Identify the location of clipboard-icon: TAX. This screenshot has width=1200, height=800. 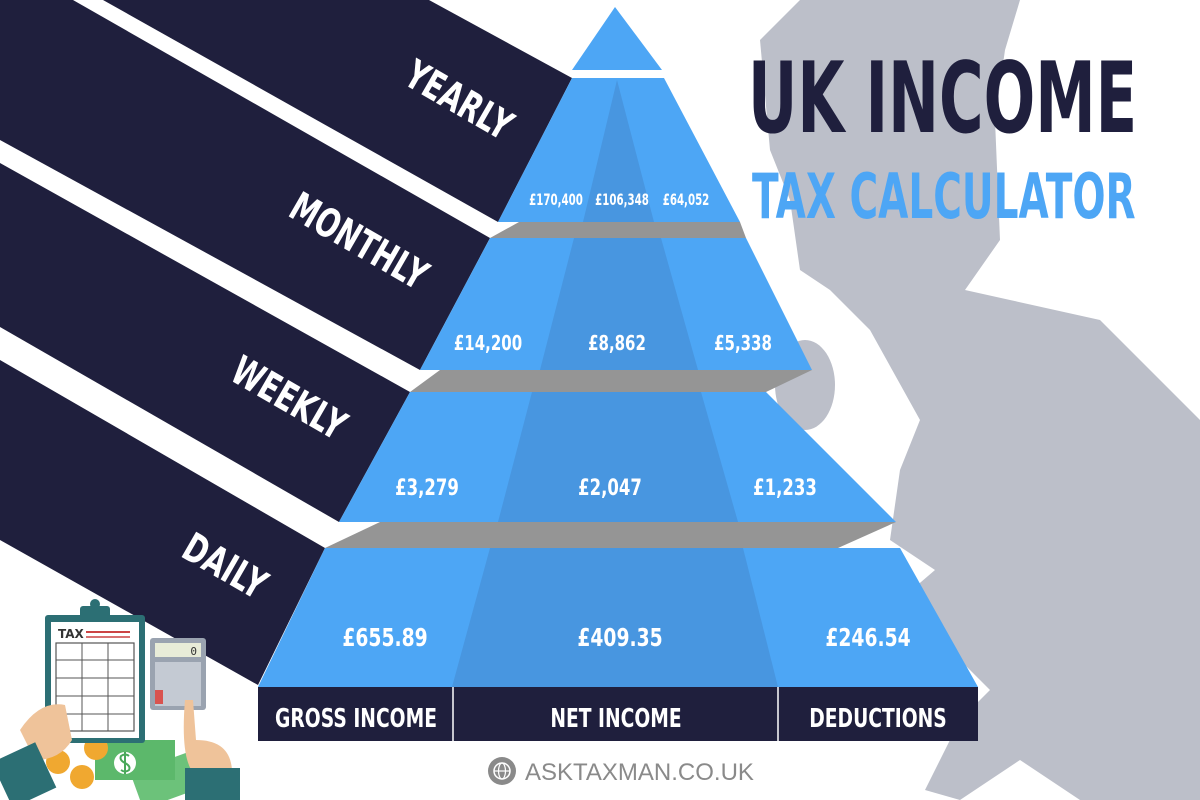
(95, 671).